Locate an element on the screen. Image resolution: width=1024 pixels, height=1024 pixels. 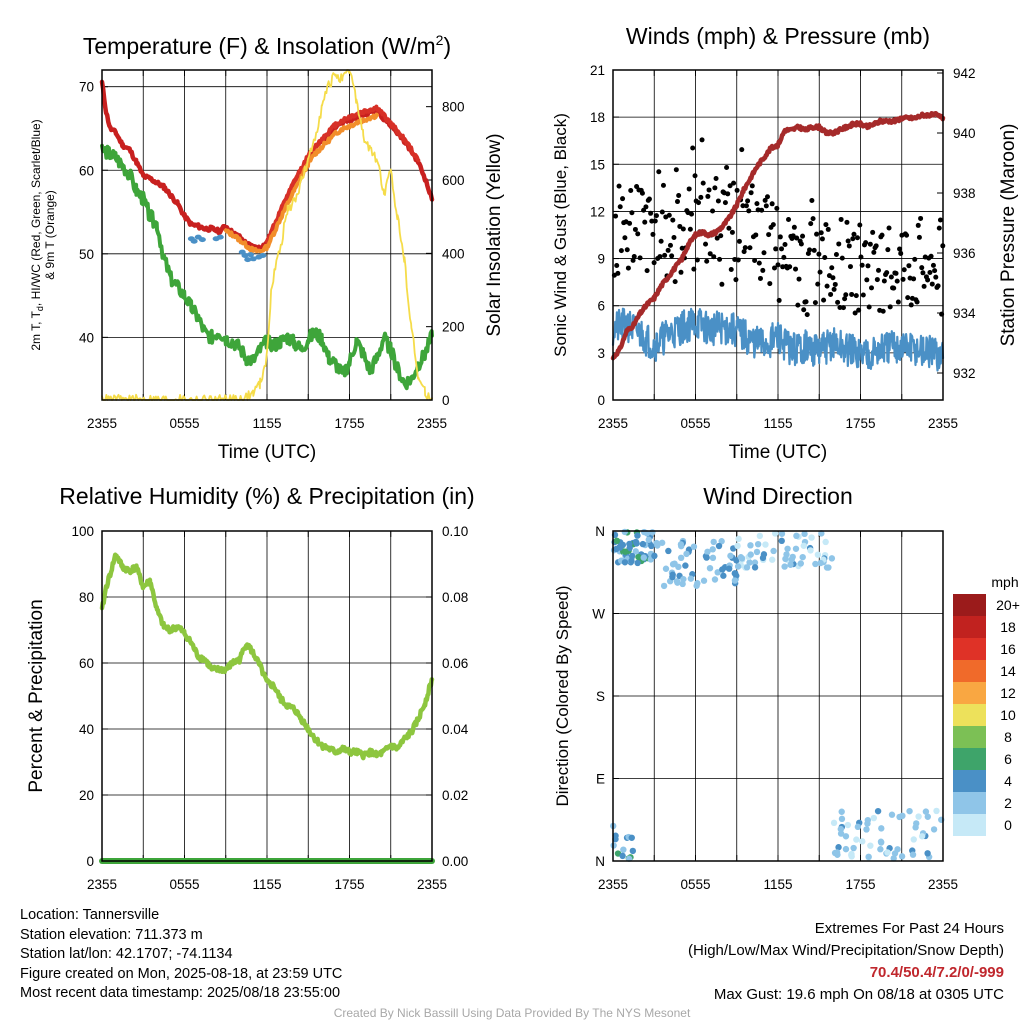
winds-title: Winds (mph) & Pressure (mb) is located at coordinates (778, 36).